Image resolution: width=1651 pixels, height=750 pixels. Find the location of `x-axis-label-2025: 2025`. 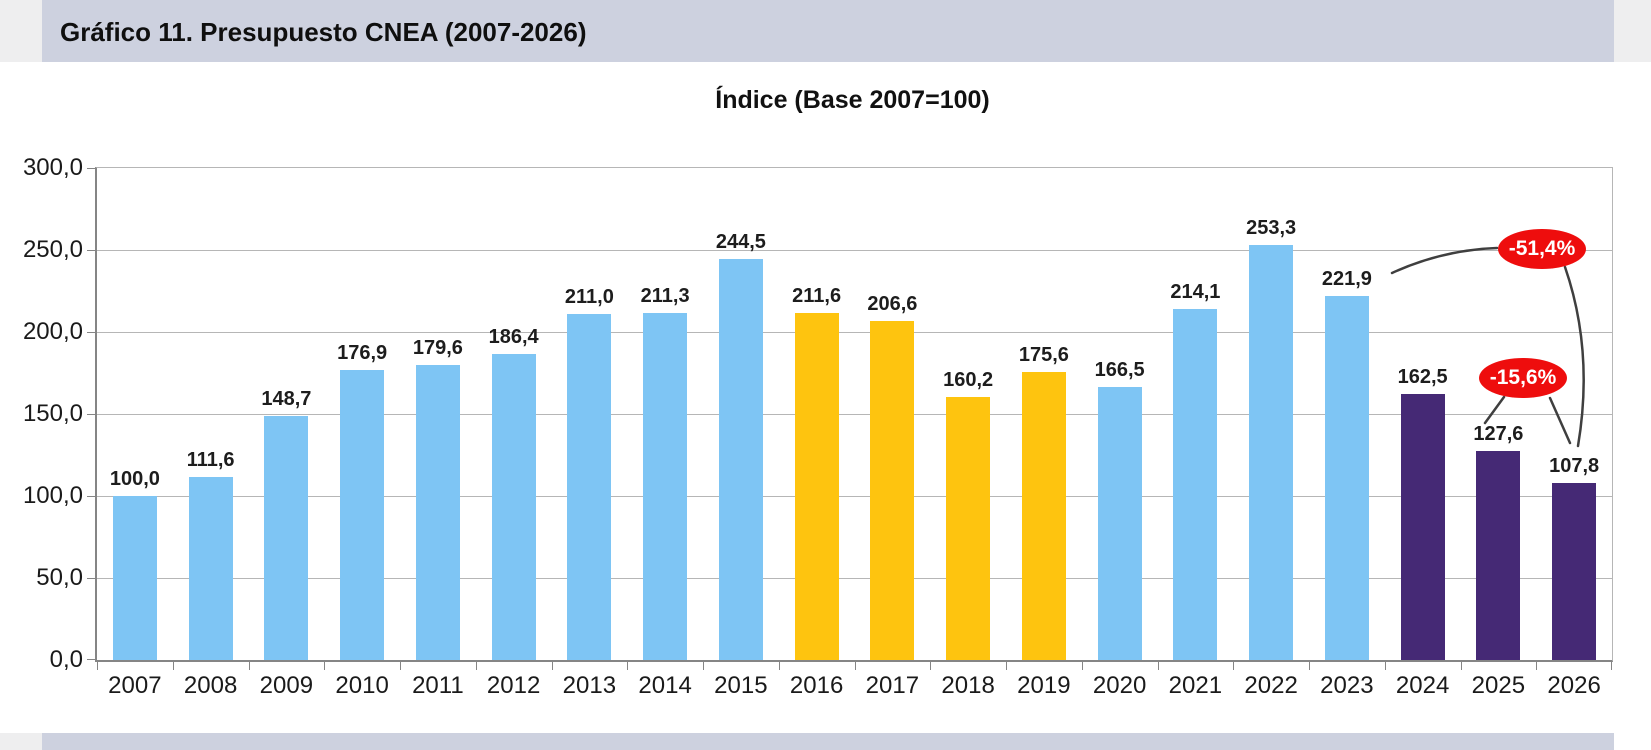

x-axis-label-2025: 2025 is located at coordinates (1498, 685).